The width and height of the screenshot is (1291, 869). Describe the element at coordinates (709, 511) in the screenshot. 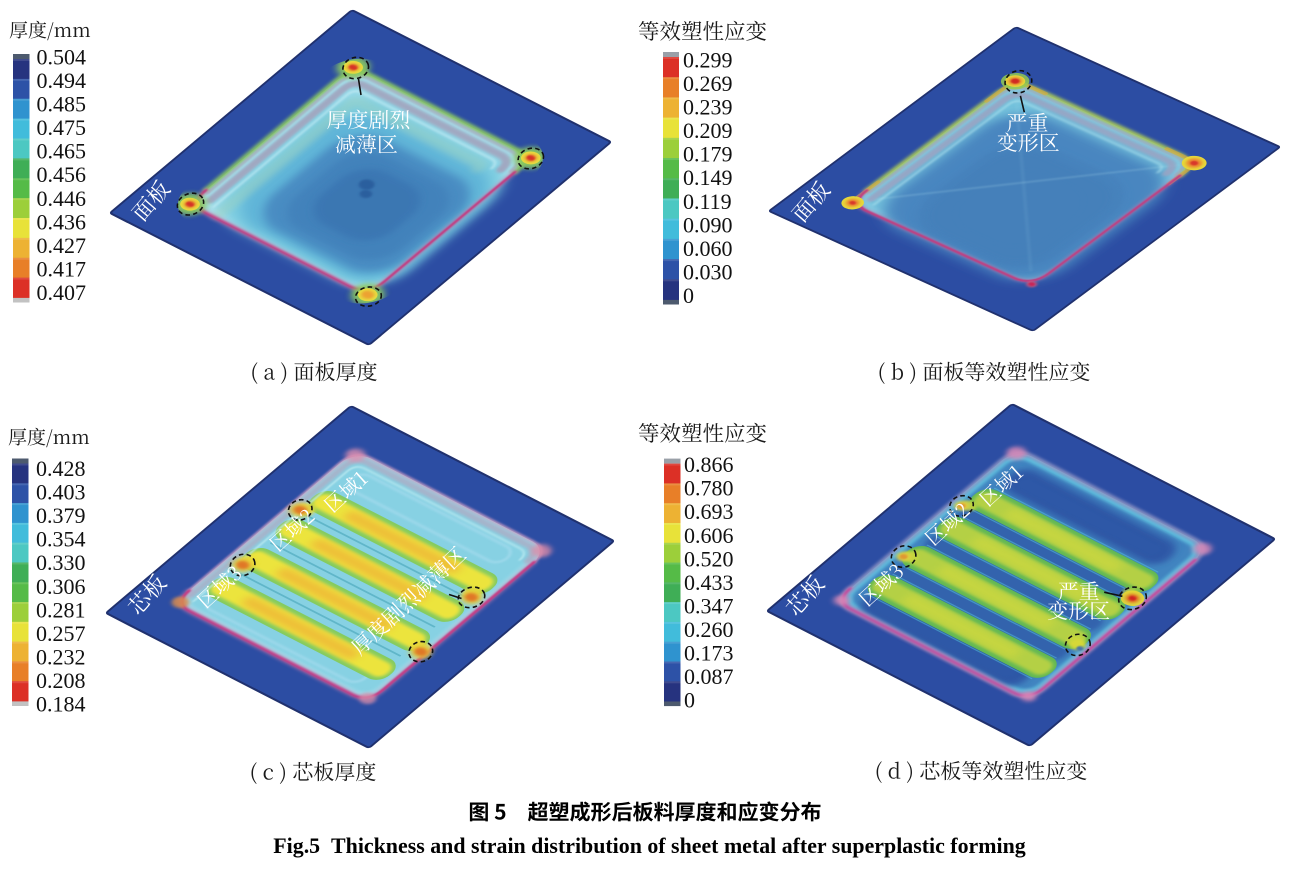

I see `svg-text: 0.693` at that location.